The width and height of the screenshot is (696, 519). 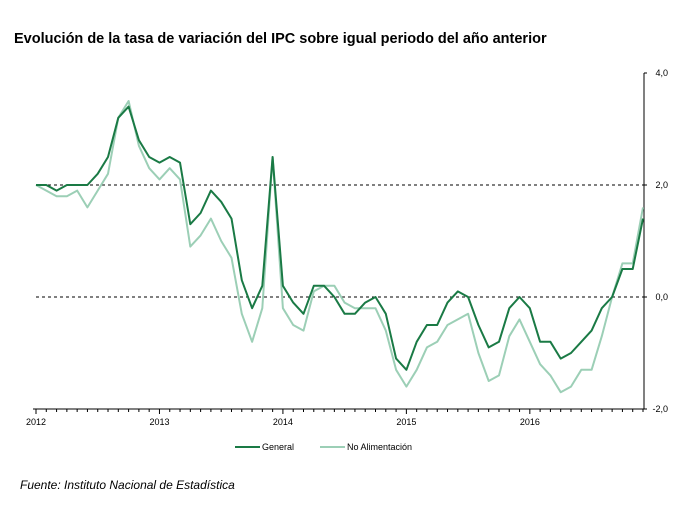 I want to click on x-tick-label: 2012, so click(x=36, y=422).